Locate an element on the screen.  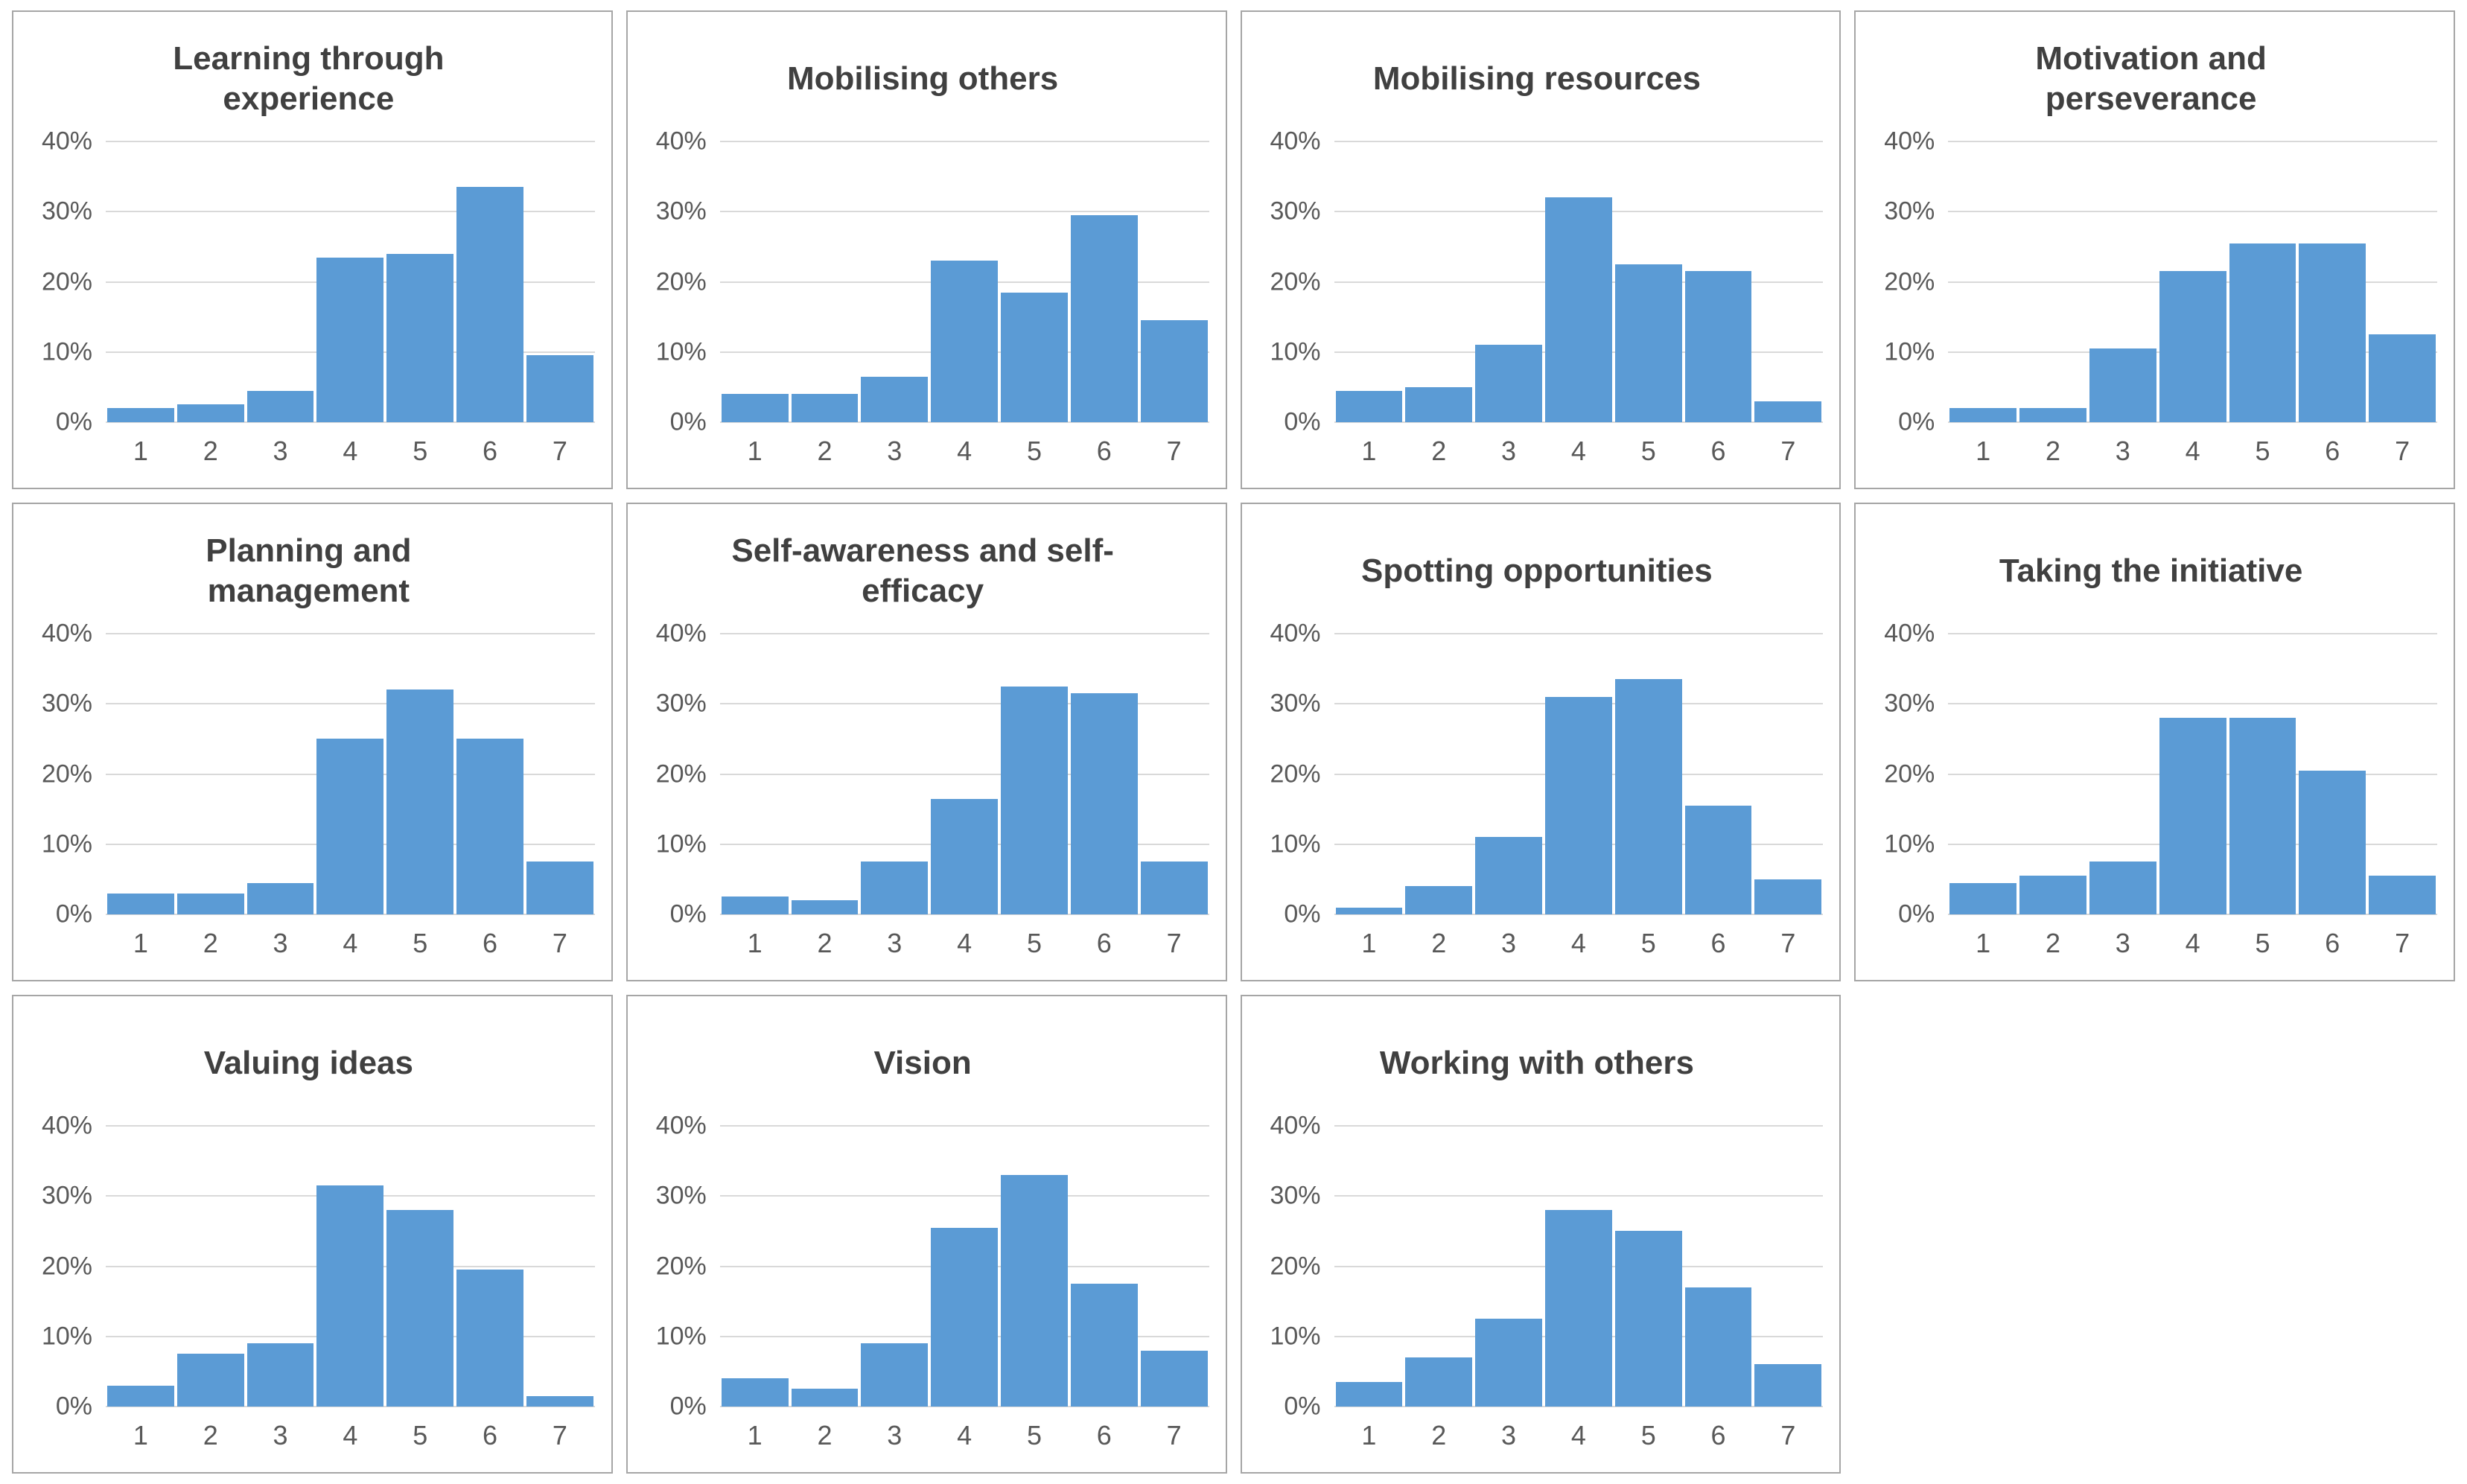
chart-title: Learning through experience is located at coordinates (308, 78).